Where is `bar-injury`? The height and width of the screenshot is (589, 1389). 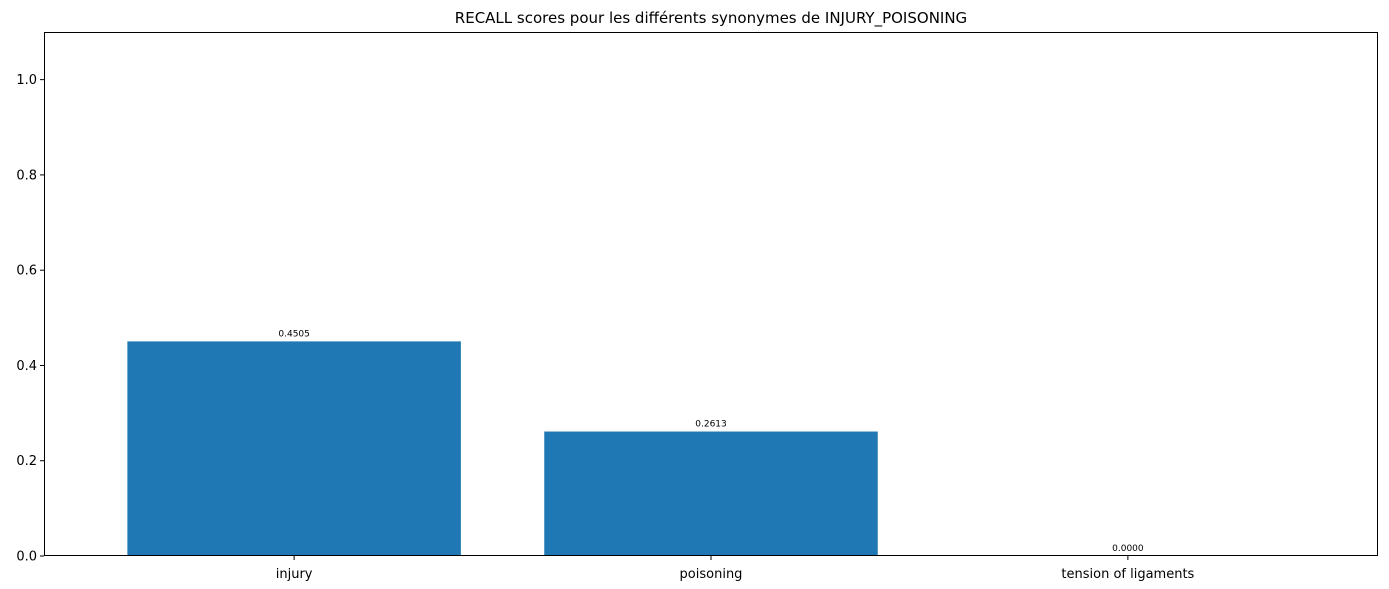 bar-injury is located at coordinates (294, 448).